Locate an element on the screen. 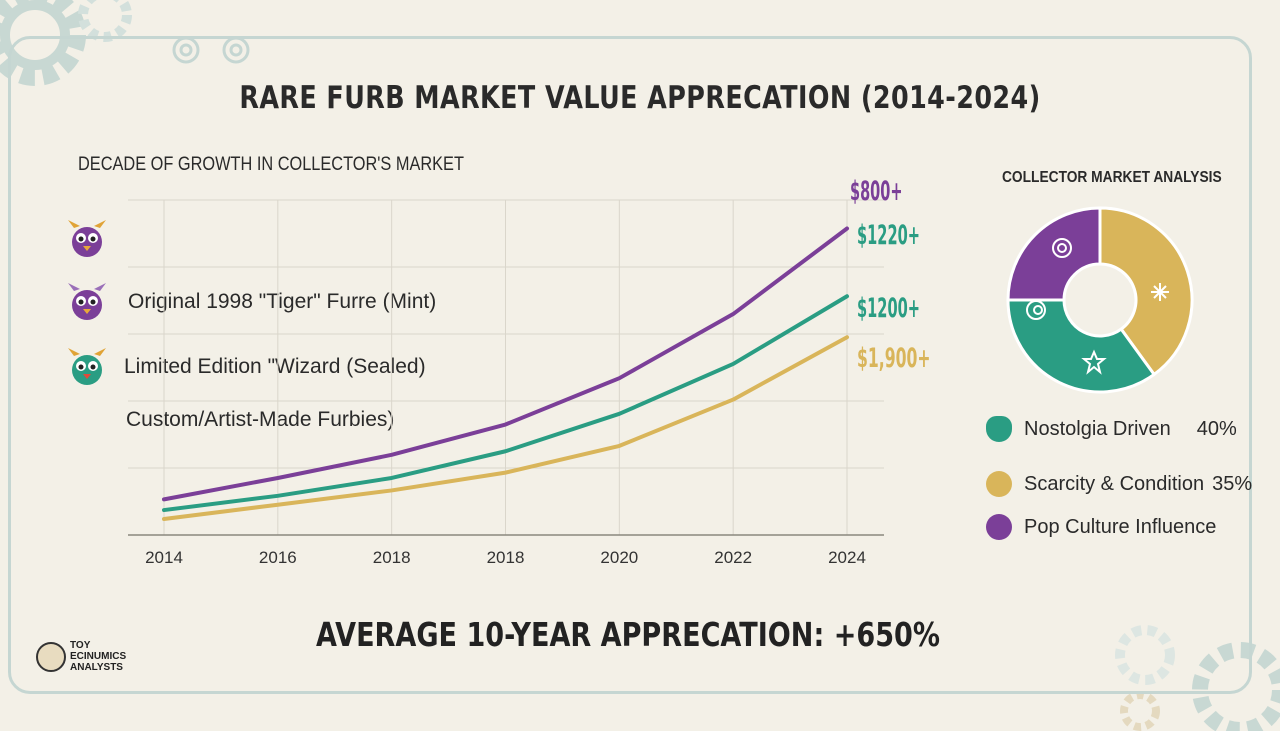 The width and height of the screenshot is (1280, 731). legend-item: Custom/Artist-Made Furbies) is located at coordinates (260, 420).